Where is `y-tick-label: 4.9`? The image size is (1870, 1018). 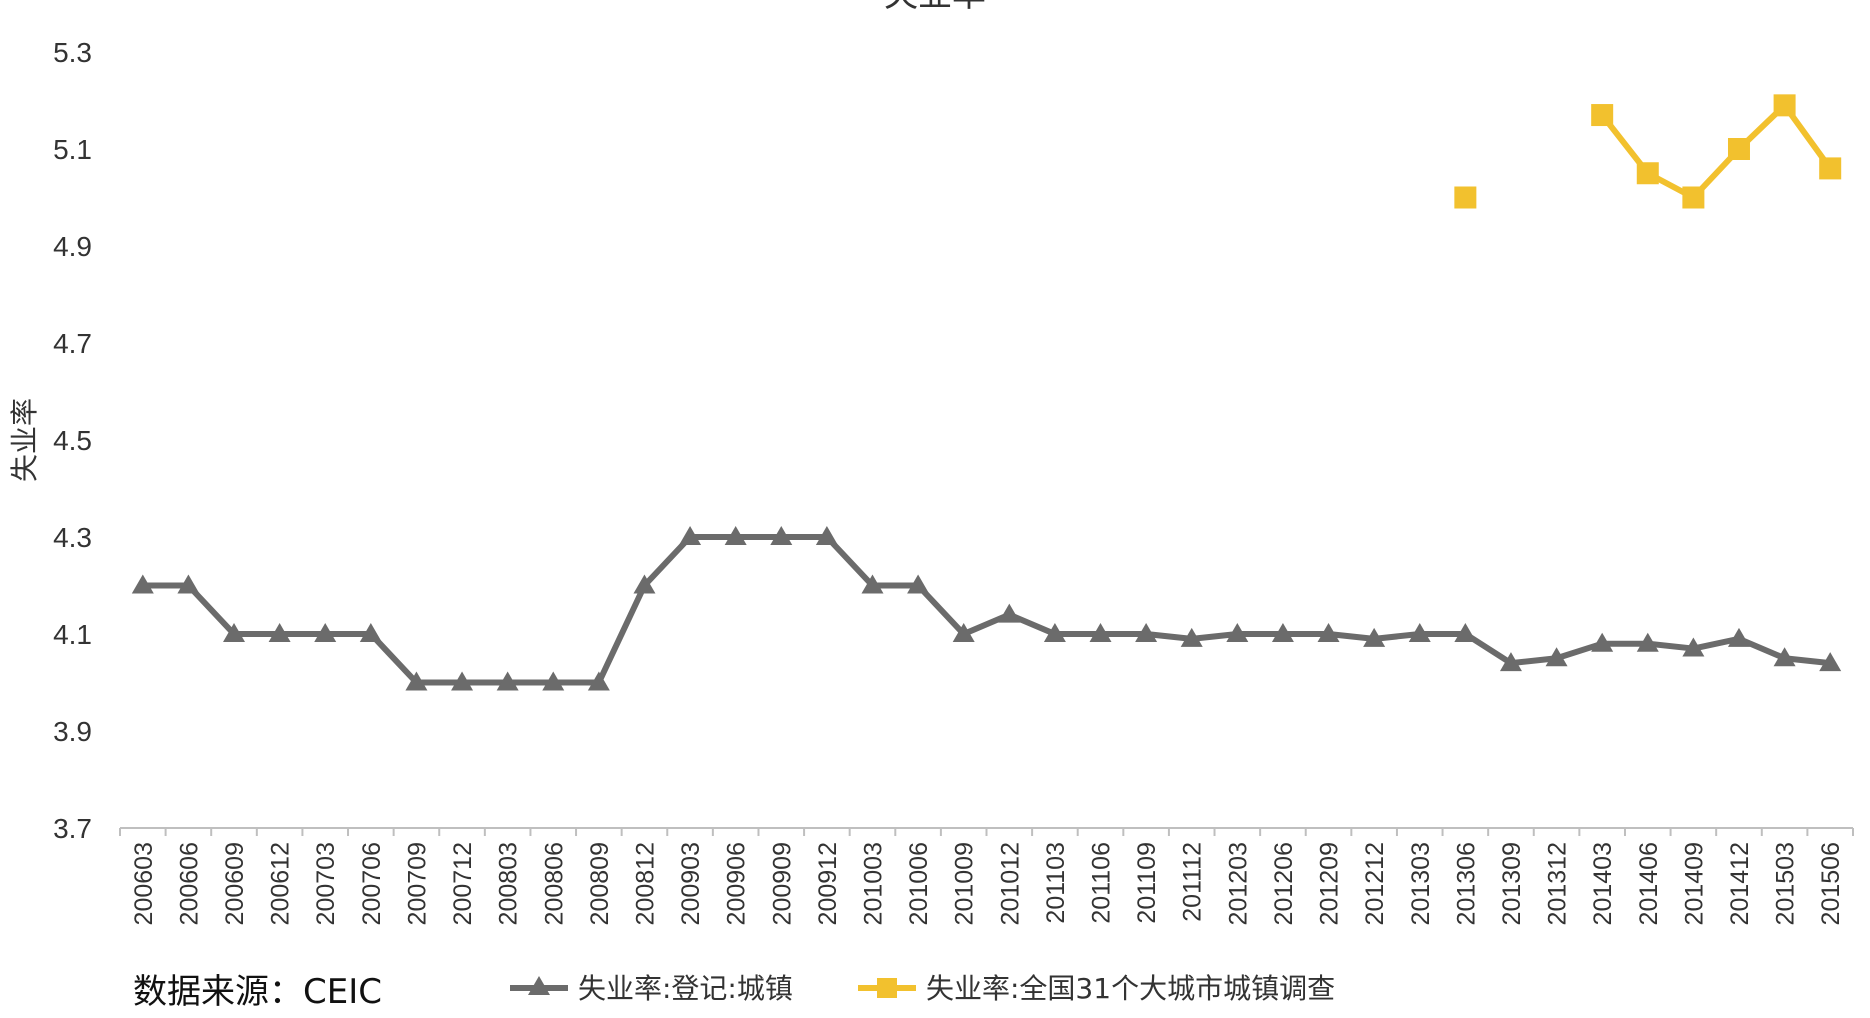 y-tick-label: 4.9 is located at coordinates (72, 246).